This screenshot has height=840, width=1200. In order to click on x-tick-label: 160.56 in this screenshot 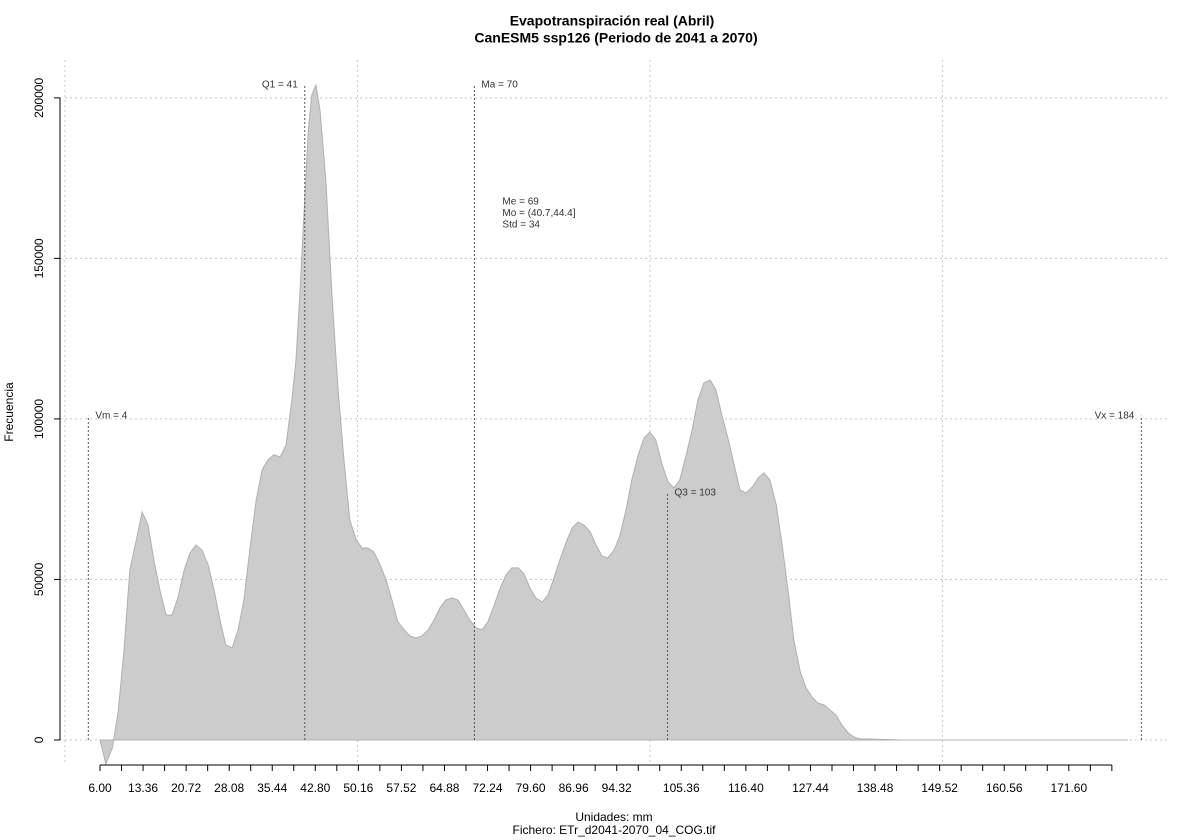, I will do `click(1004, 788)`.